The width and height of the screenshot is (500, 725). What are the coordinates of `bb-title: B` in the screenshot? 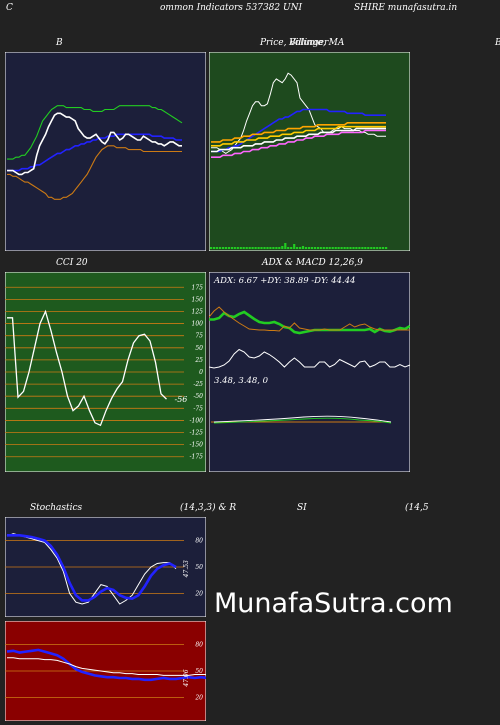 It's located at (59, 43).